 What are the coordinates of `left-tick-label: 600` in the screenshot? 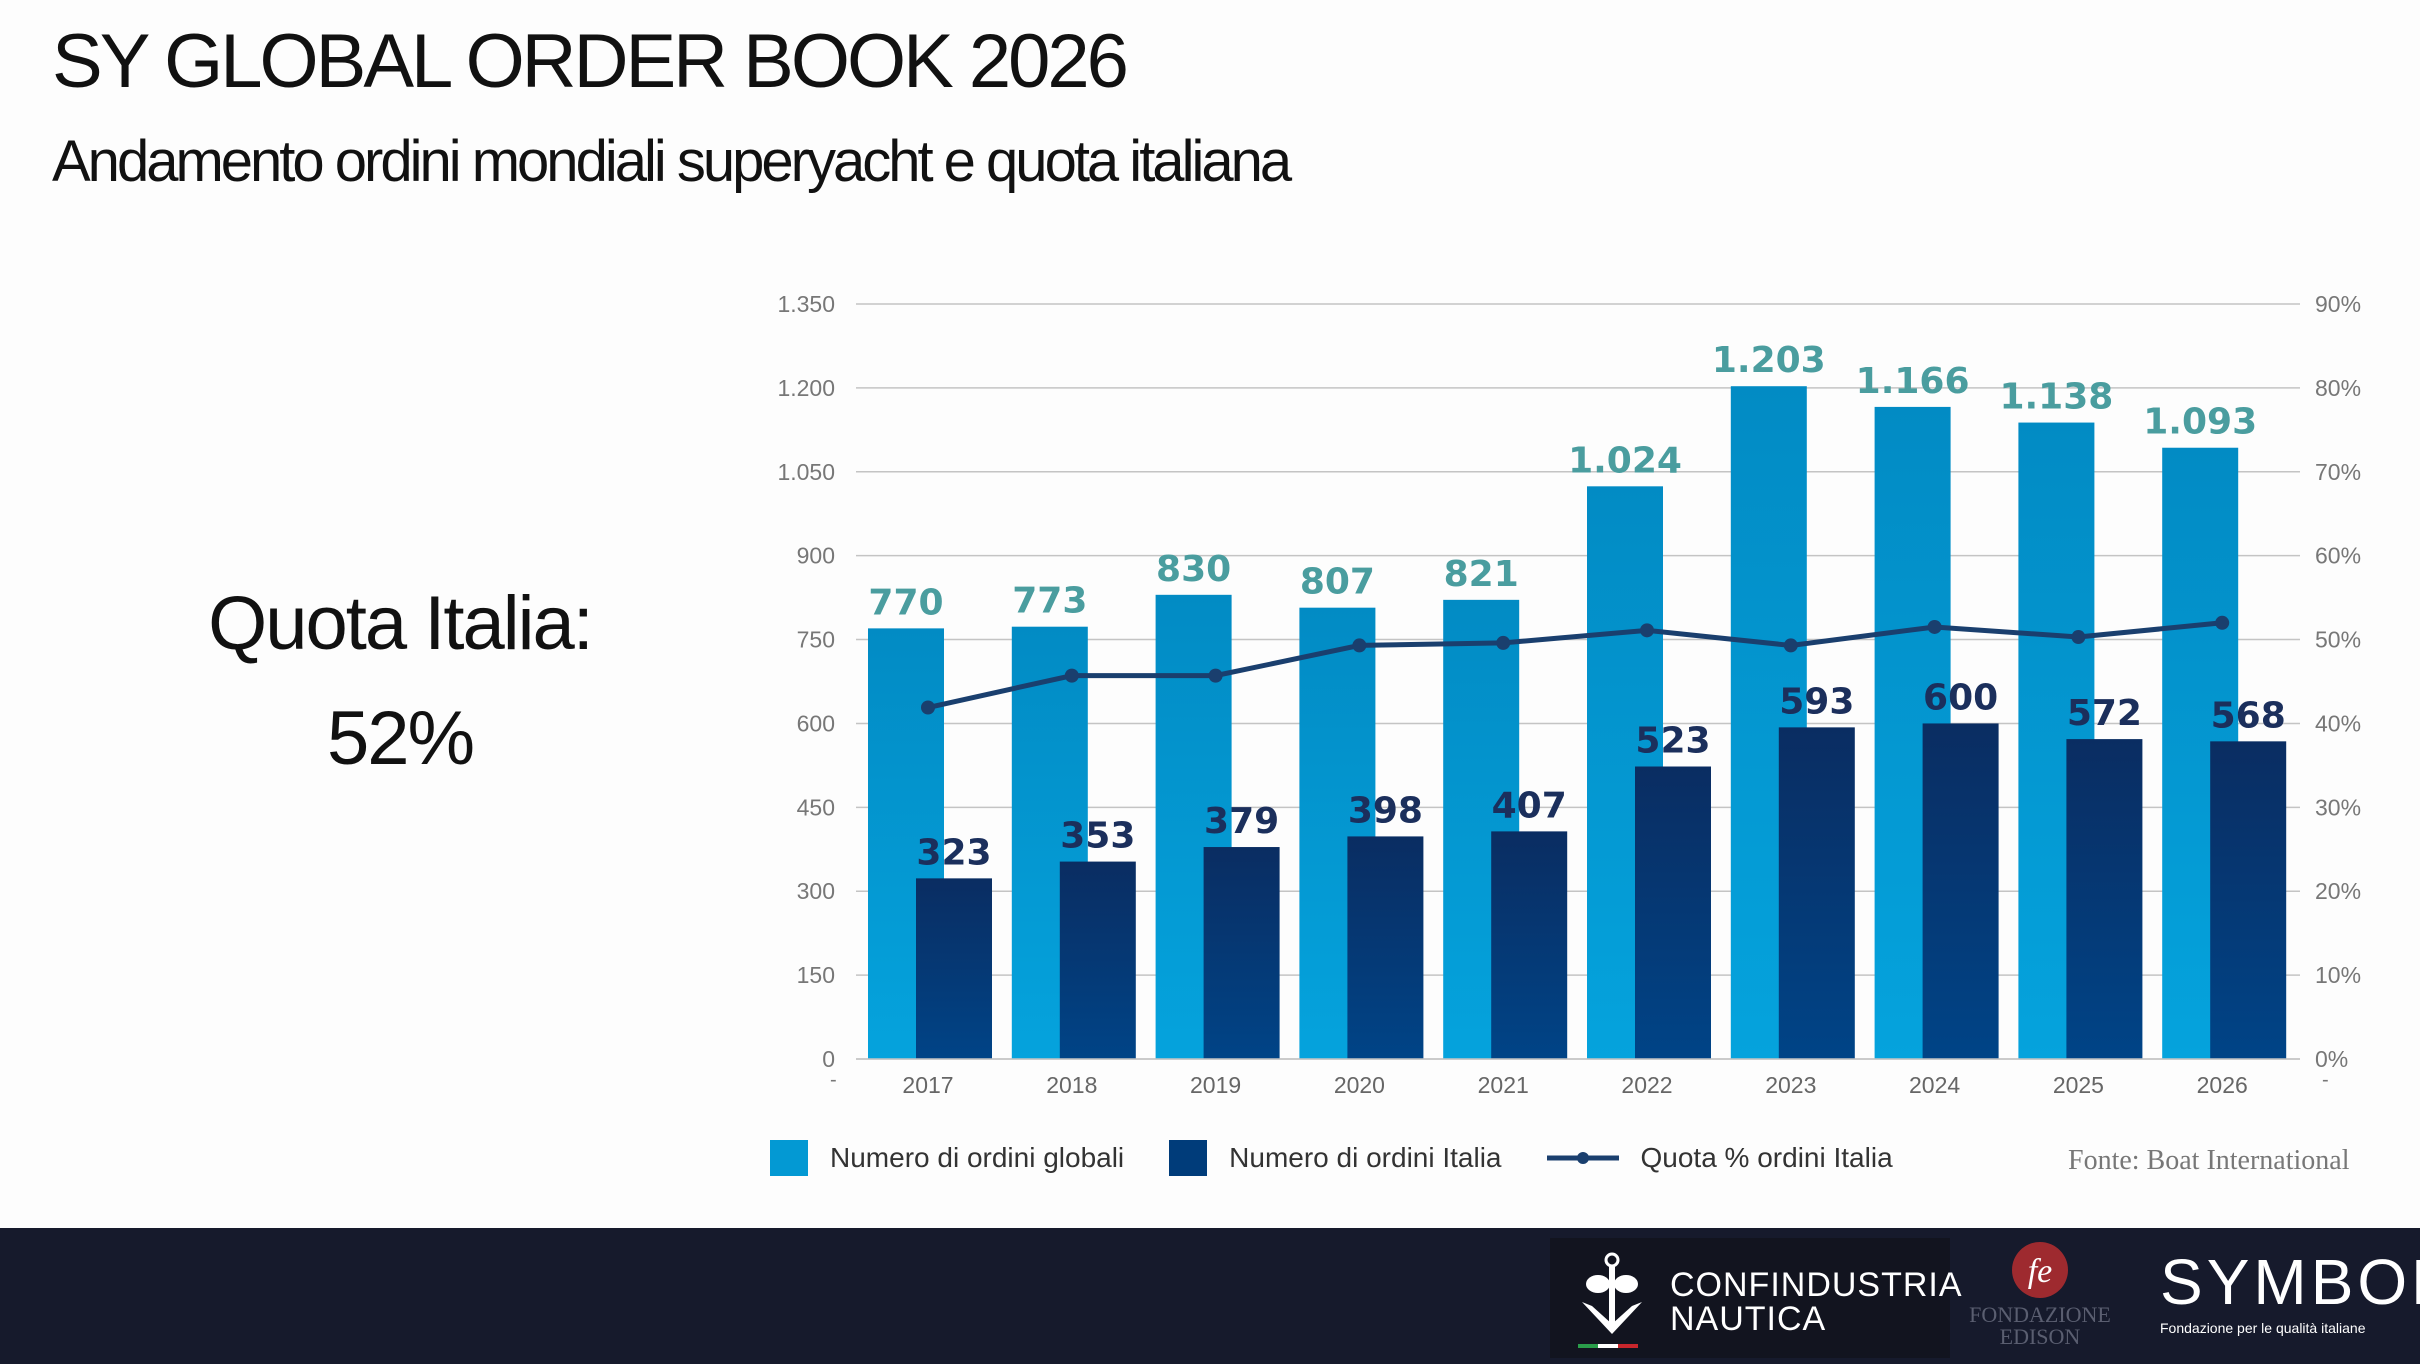 It's located at (816, 723).